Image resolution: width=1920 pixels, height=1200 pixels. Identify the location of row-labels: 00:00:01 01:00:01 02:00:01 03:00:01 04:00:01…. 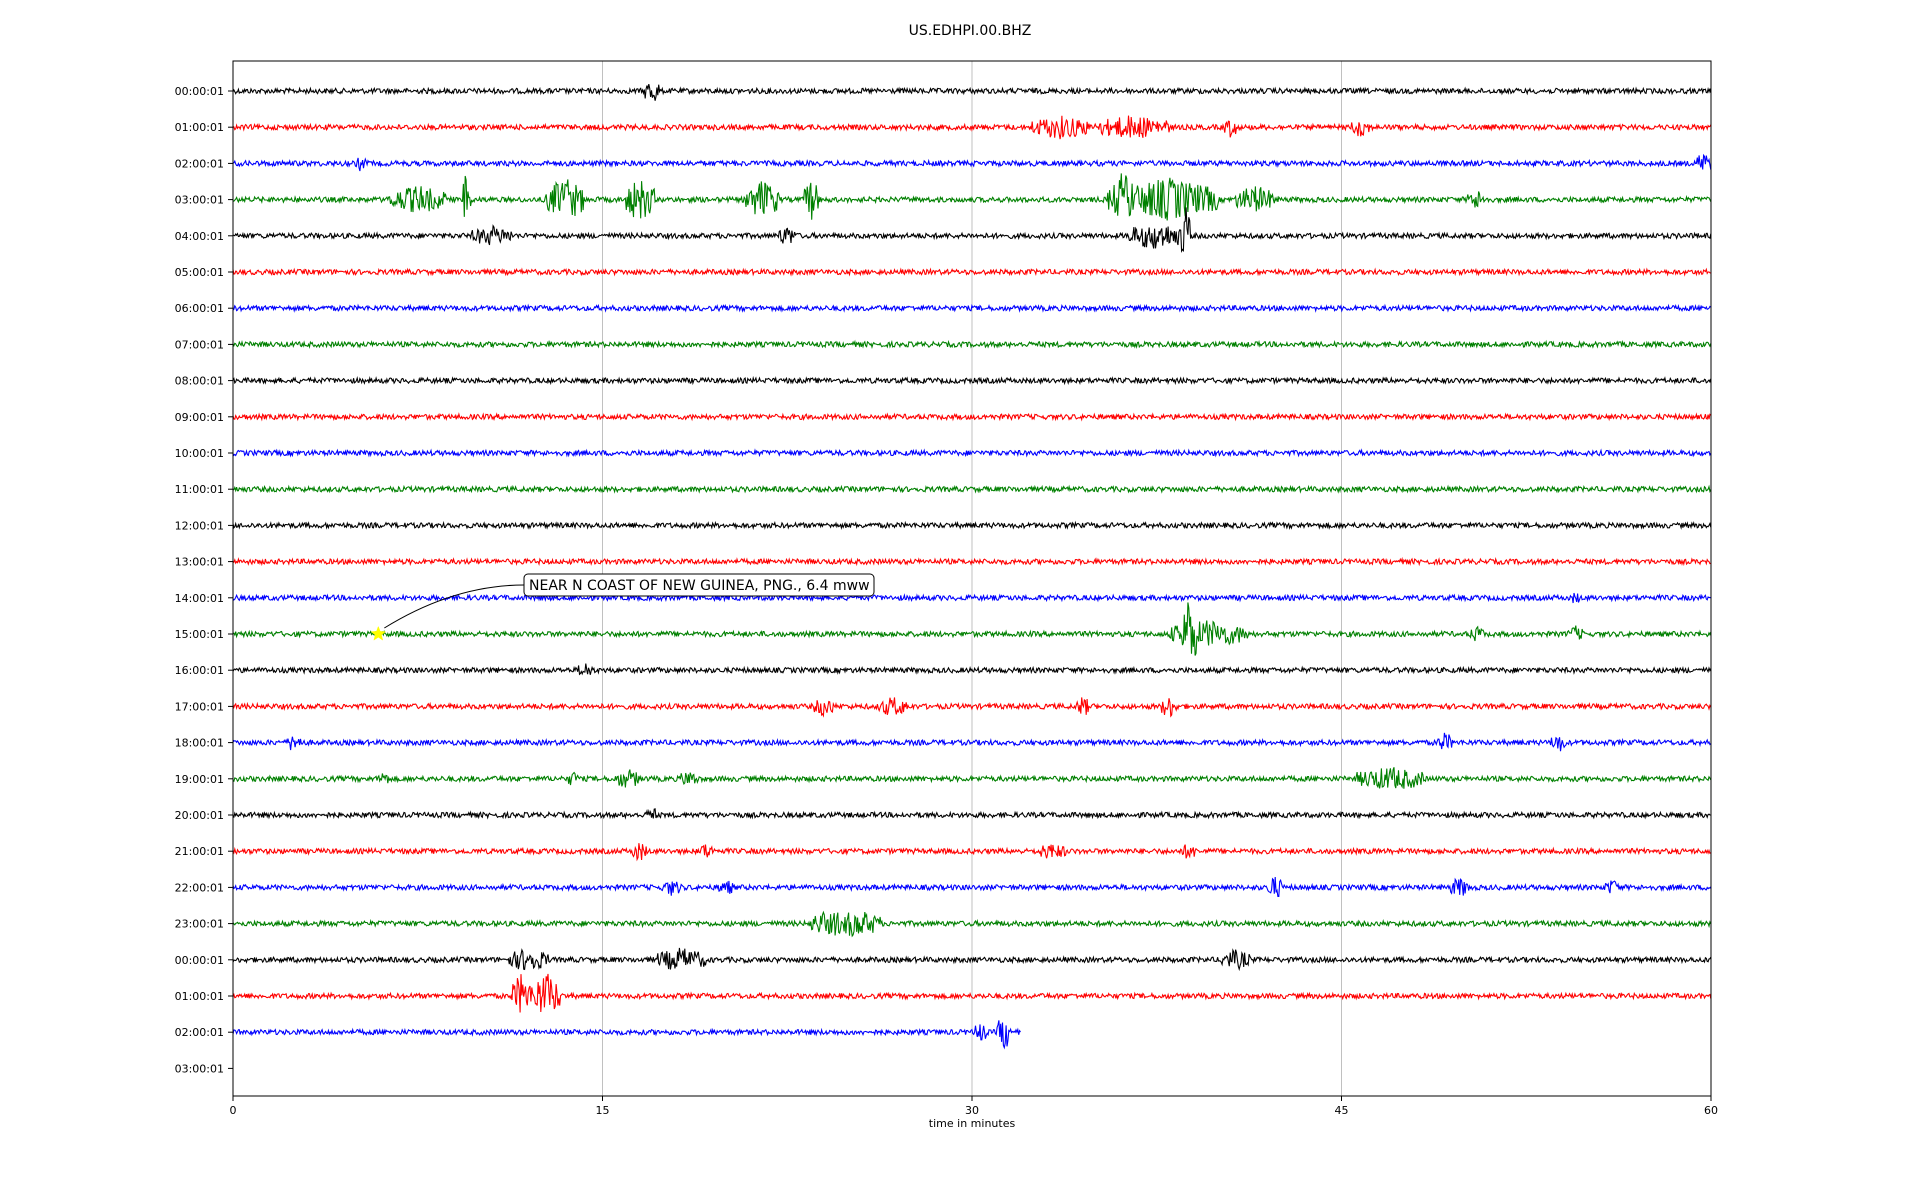
(204, 580).